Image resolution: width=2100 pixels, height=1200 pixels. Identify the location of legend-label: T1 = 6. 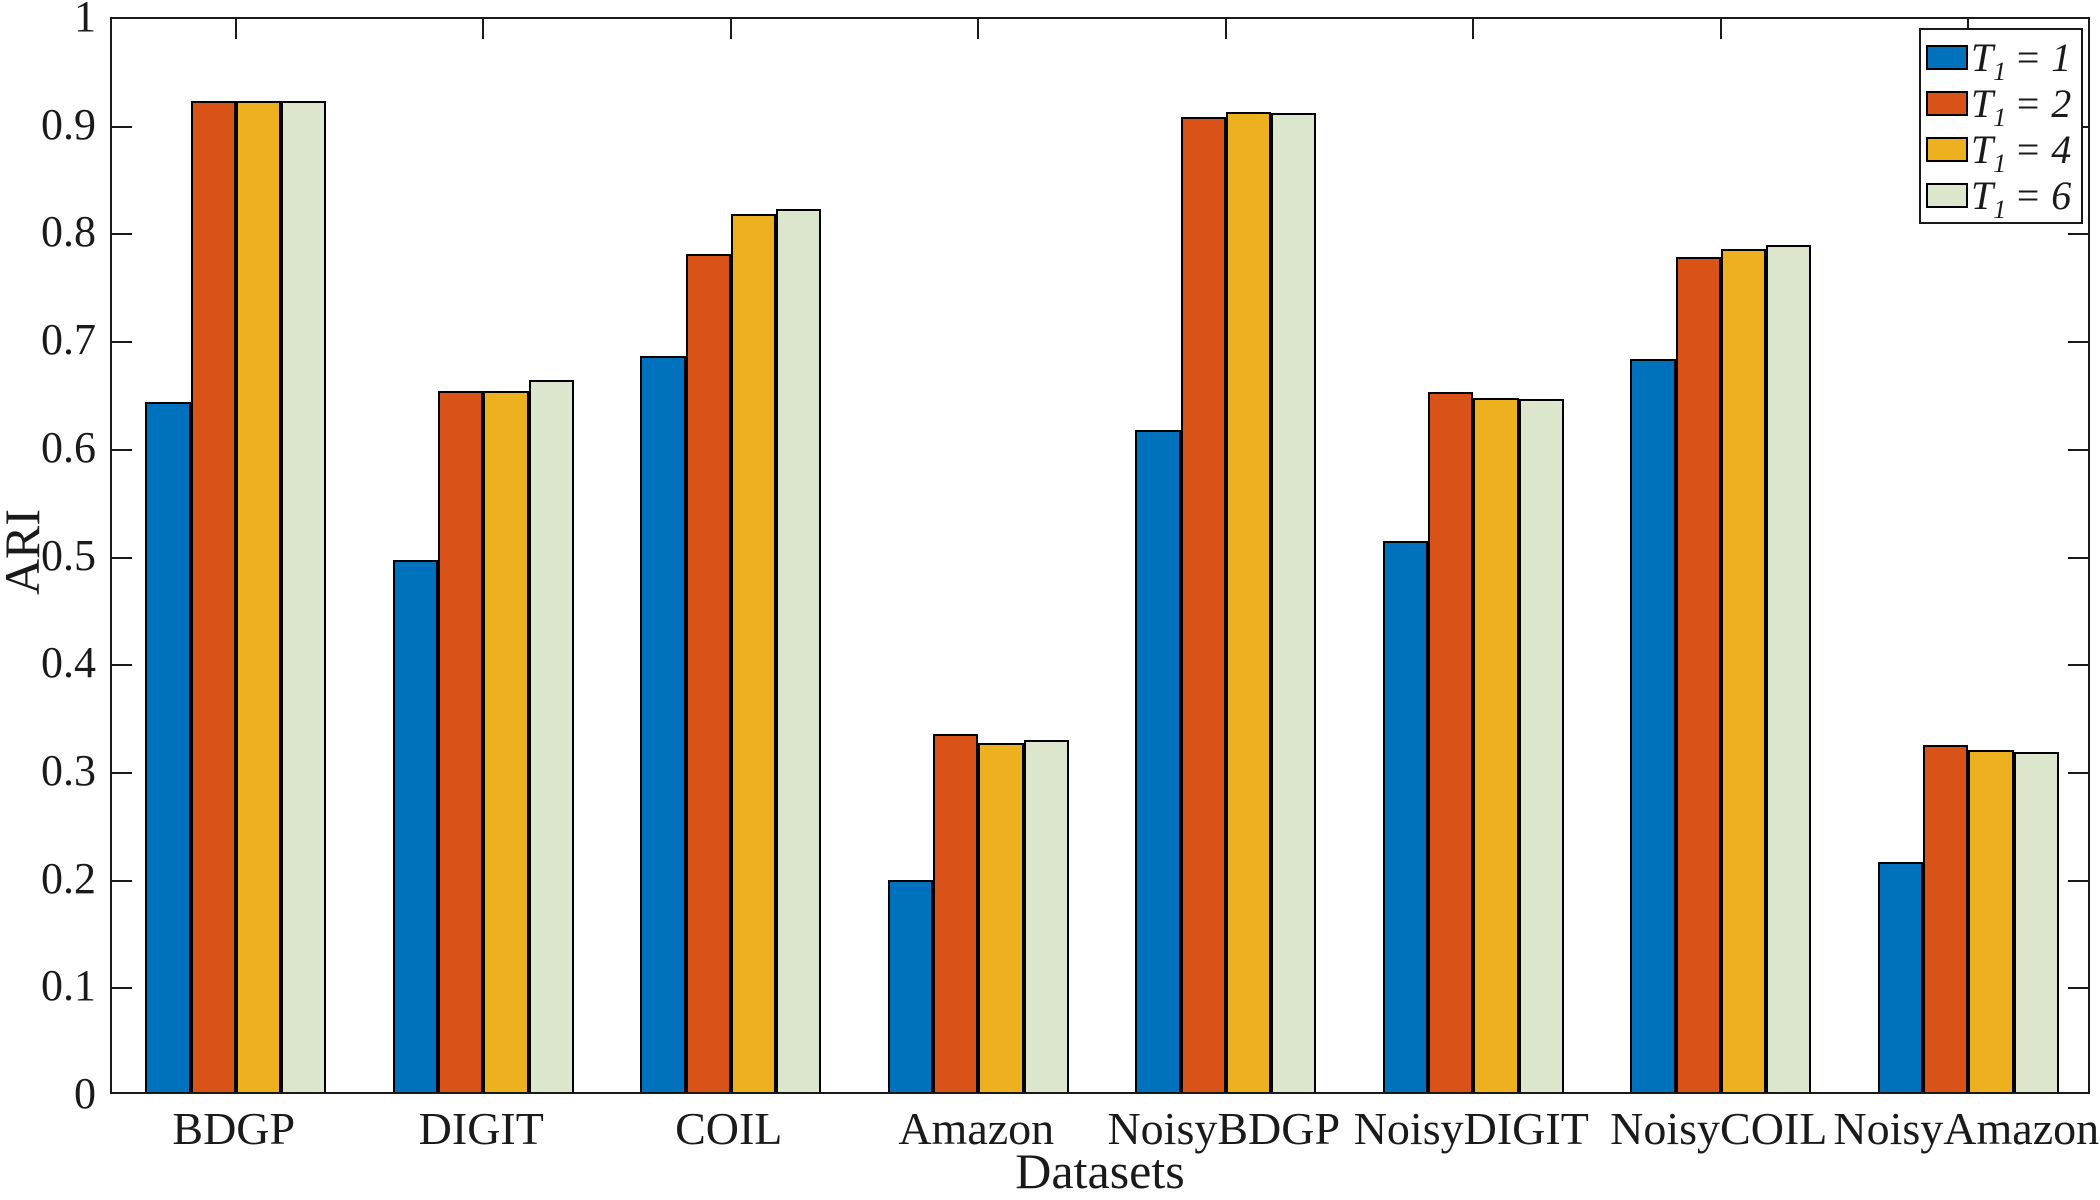
(2021, 198).